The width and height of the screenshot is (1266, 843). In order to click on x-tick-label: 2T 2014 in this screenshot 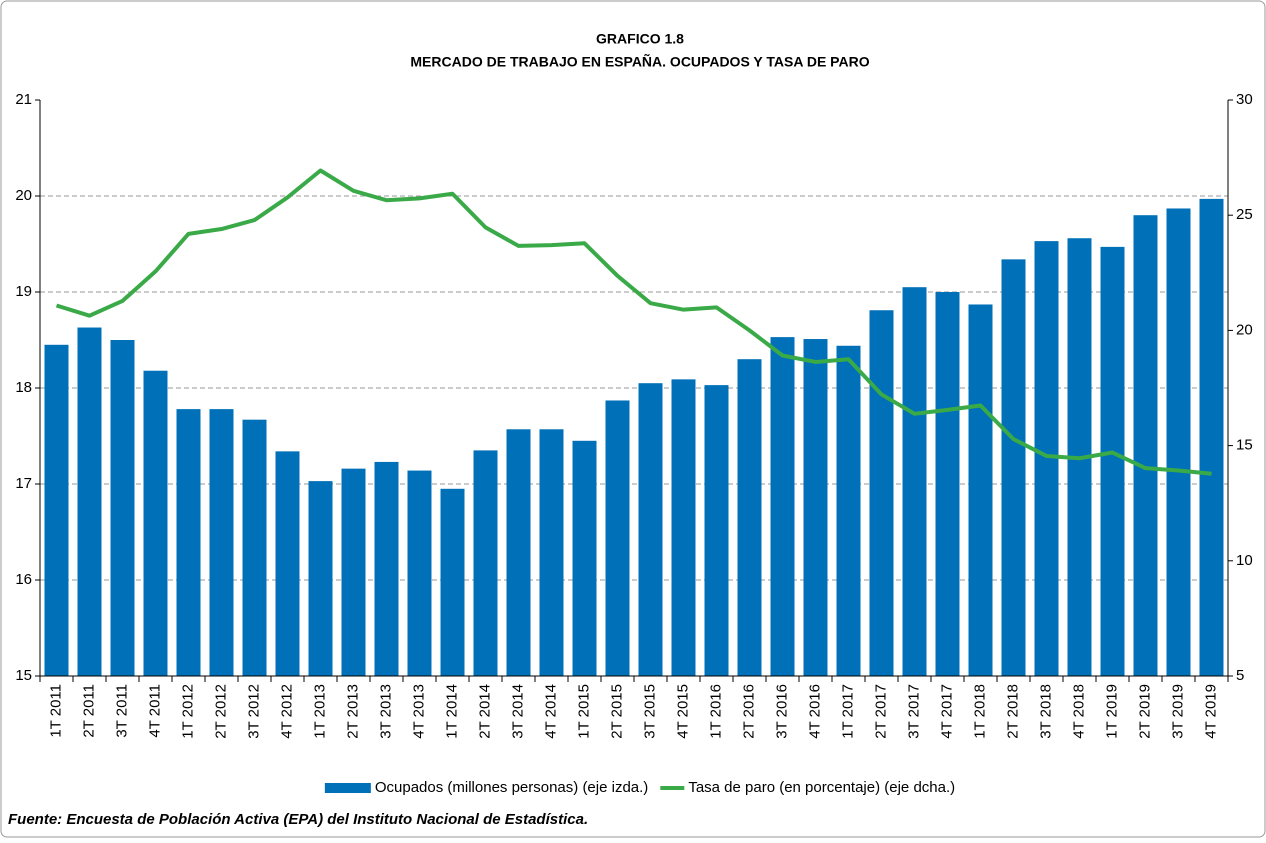, I will do `click(484, 711)`.